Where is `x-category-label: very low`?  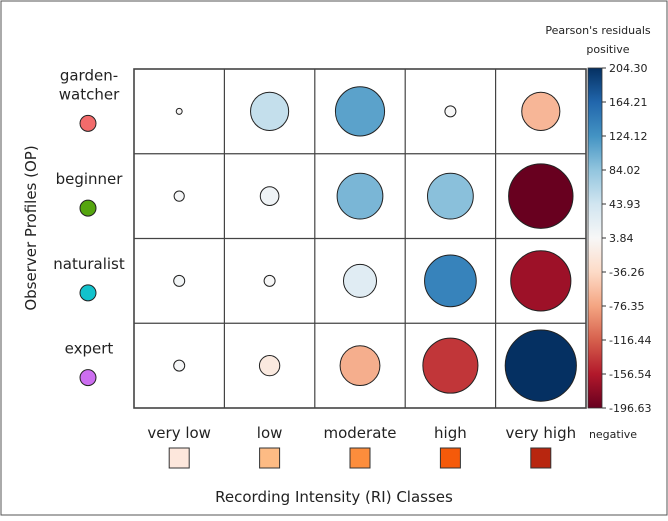 x-category-label: very low is located at coordinates (179, 433).